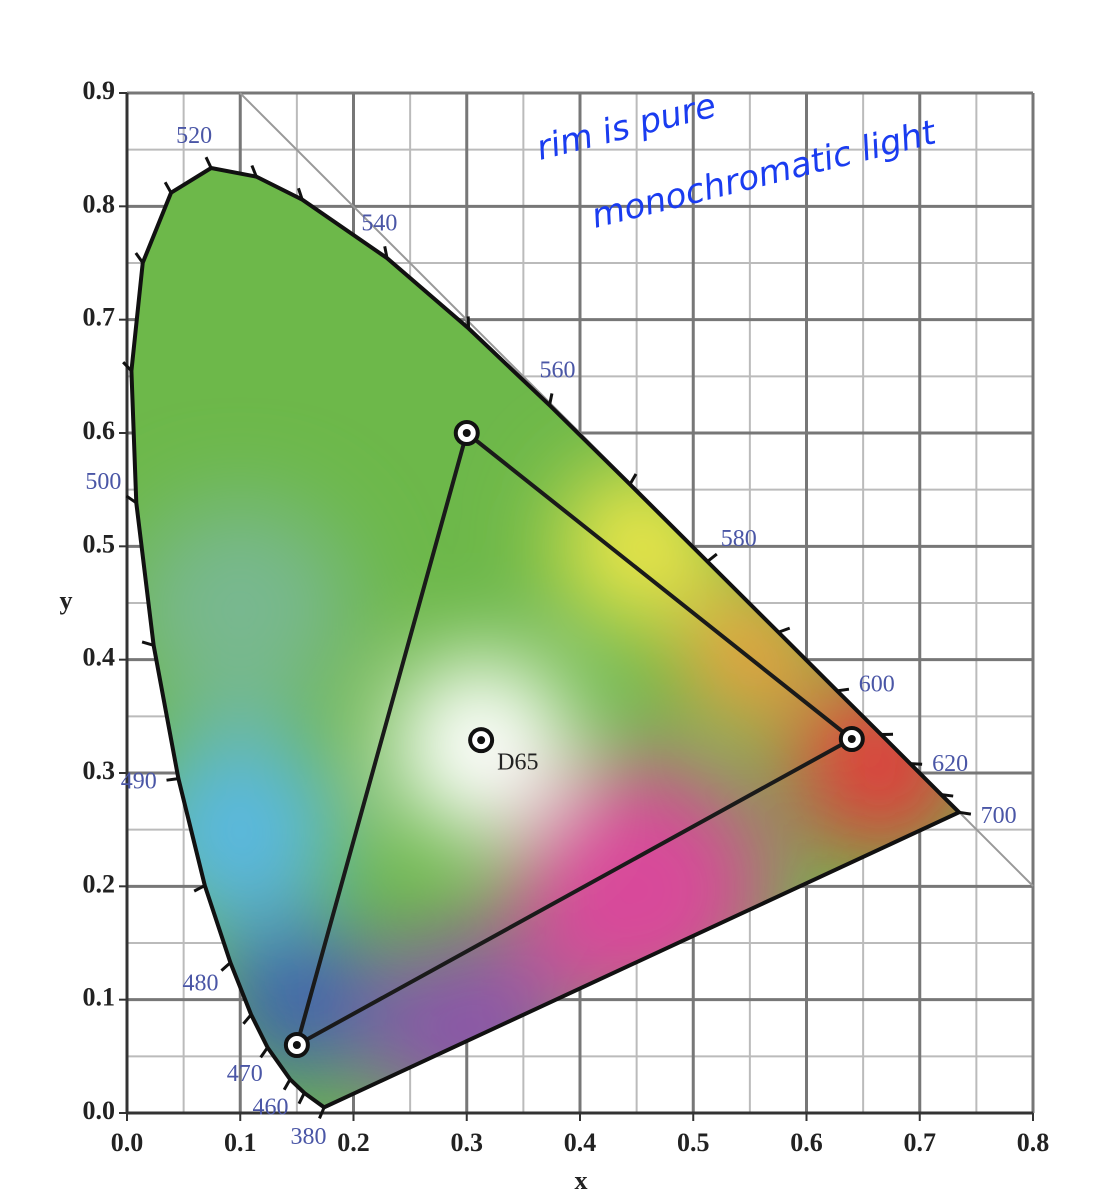 The image size is (1113, 1200). Describe the element at coordinates (467, 1142) in the screenshot. I see `x-tick-label: 0.3` at that location.